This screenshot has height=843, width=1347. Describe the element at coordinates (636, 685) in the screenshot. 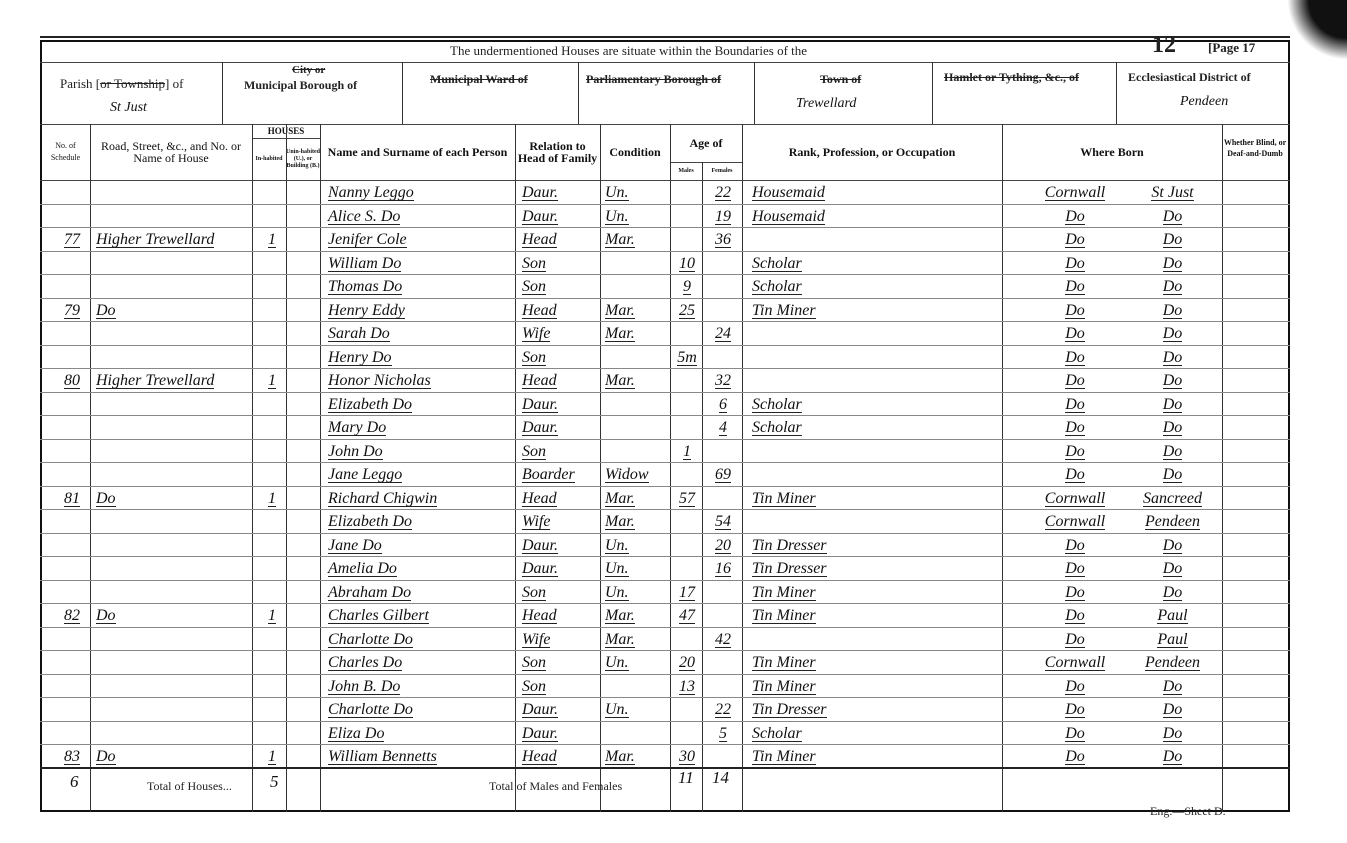

I see `condition-cell` at that location.